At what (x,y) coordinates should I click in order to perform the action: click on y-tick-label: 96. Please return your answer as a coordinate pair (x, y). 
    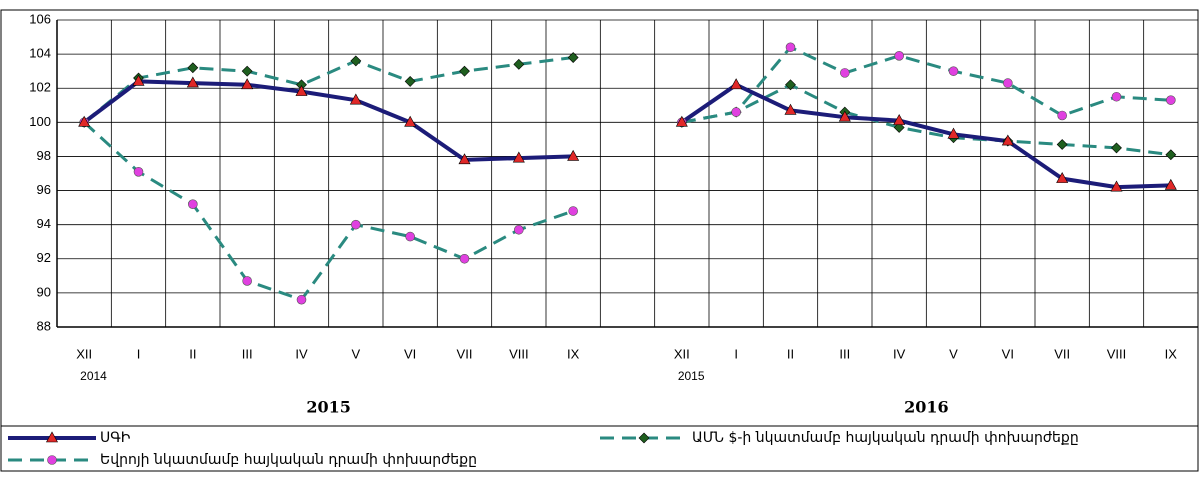
    Looking at the image, I should click on (44, 189).